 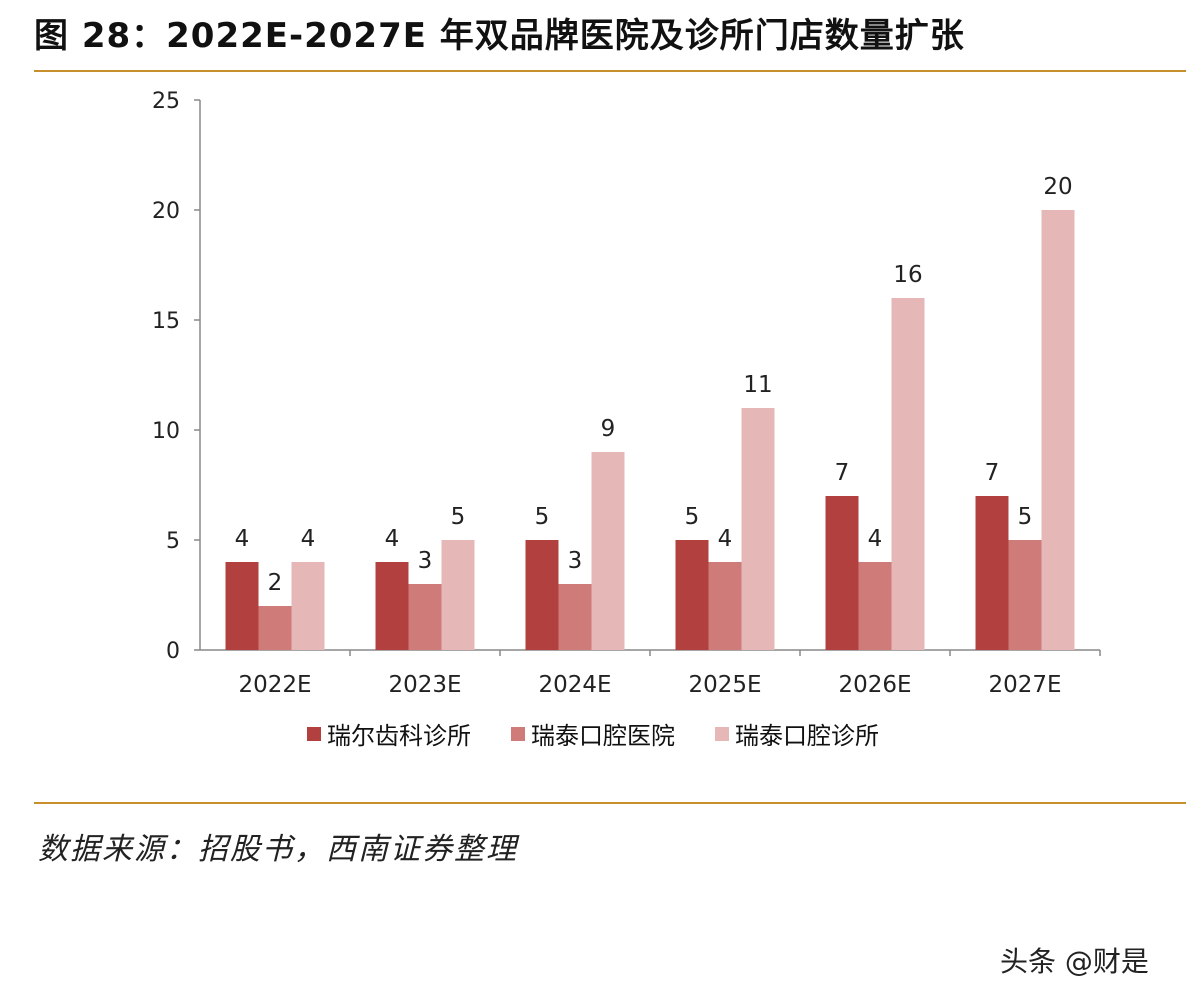 I want to click on x-tick-label: 2022E, so click(x=274, y=685).